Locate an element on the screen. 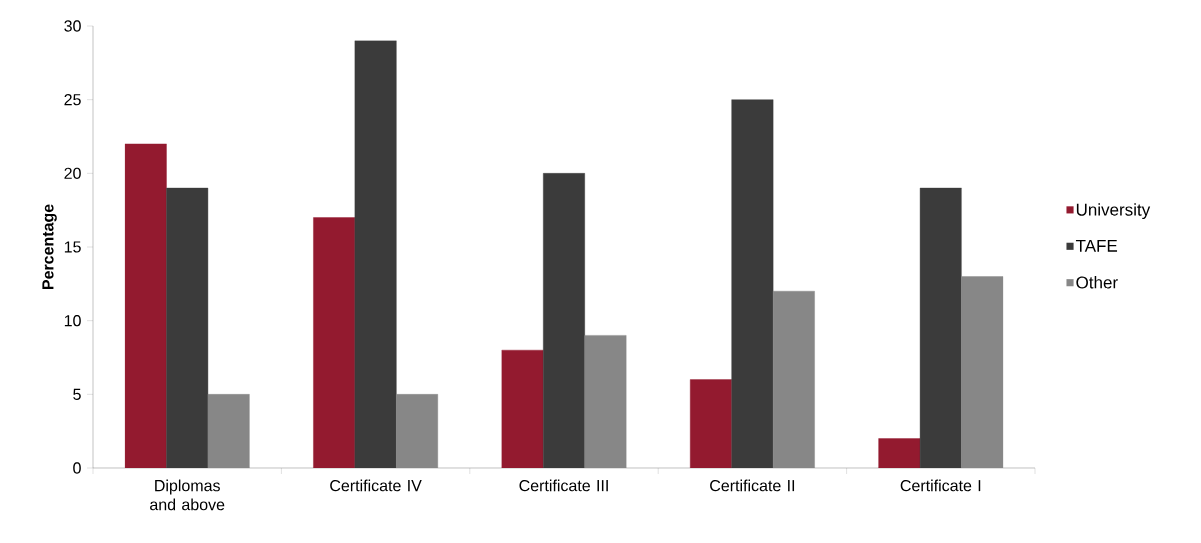  y-tick-label: 5 is located at coordinates (77, 394).